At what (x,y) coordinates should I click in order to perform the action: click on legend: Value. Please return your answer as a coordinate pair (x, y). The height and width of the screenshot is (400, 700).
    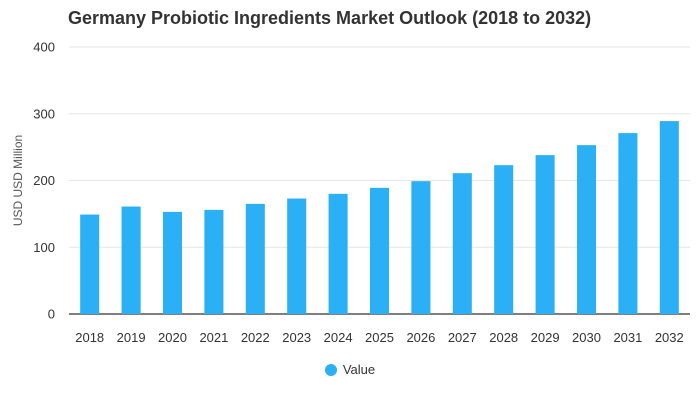
    Looking at the image, I should click on (350, 369).